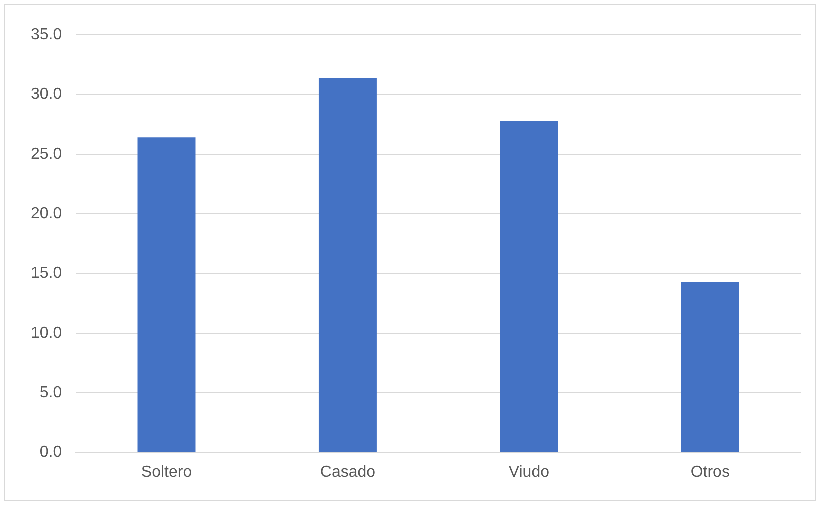 The width and height of the screenshot is (820, 505). Describe the element at coordinates (46, 333) in the screenshot. I see `y-tick-label: 10.0` at that location.